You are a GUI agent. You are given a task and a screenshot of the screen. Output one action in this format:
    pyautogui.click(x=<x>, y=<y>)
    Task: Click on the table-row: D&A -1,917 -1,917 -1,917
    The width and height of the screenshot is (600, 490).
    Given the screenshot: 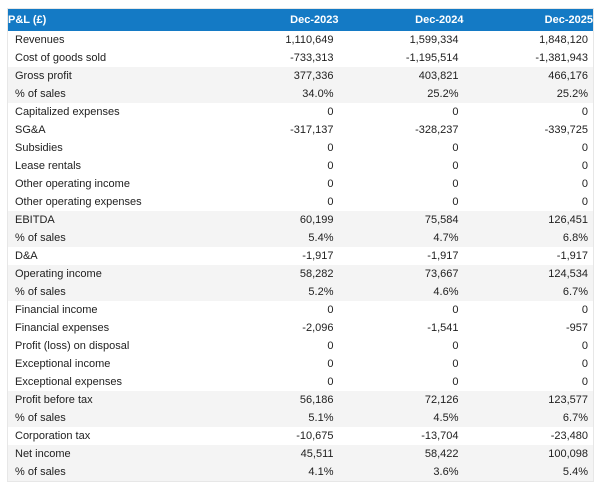 What is the action you would take?
    pyautogui.click(x=301, y=256)
    